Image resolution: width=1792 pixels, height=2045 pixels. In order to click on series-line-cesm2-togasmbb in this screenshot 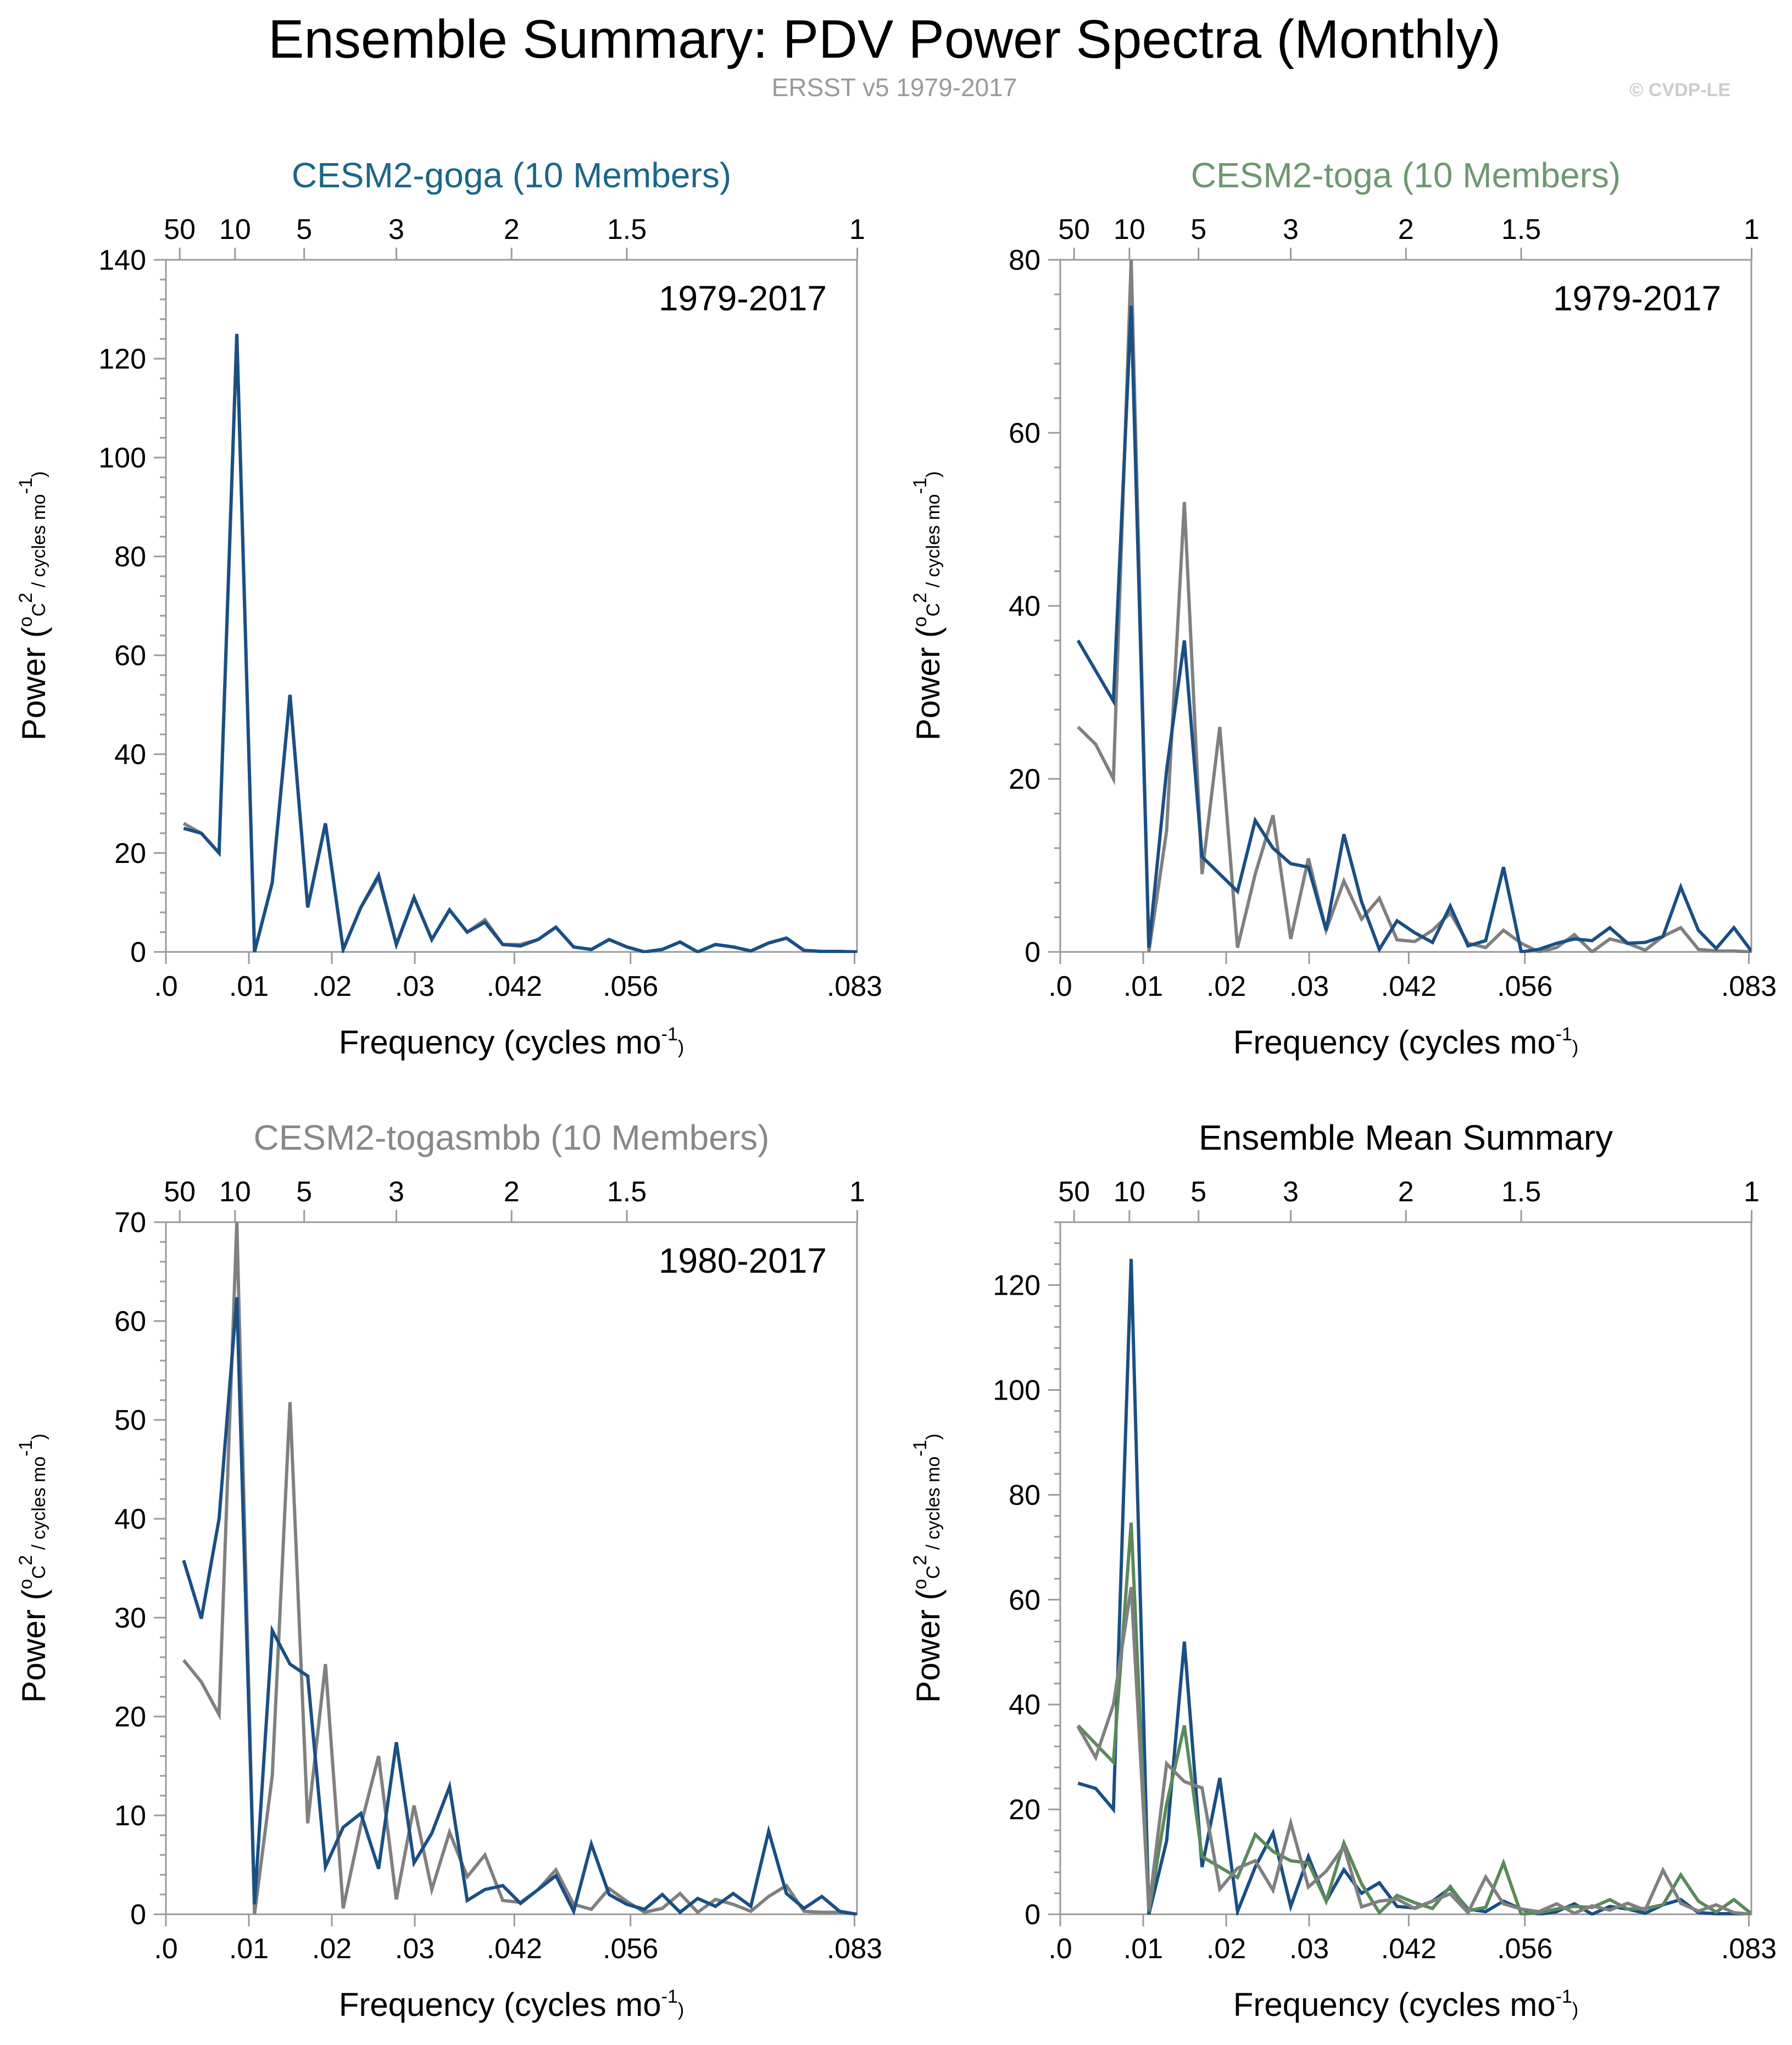, I will do `click(519, 1606)`.